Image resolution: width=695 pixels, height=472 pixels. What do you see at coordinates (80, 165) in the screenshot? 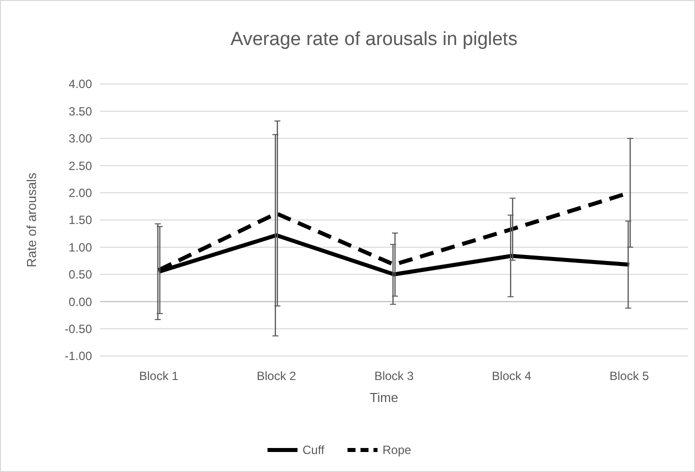
I see `y-tick-label: 2.50` at bounding box center [80, 165].